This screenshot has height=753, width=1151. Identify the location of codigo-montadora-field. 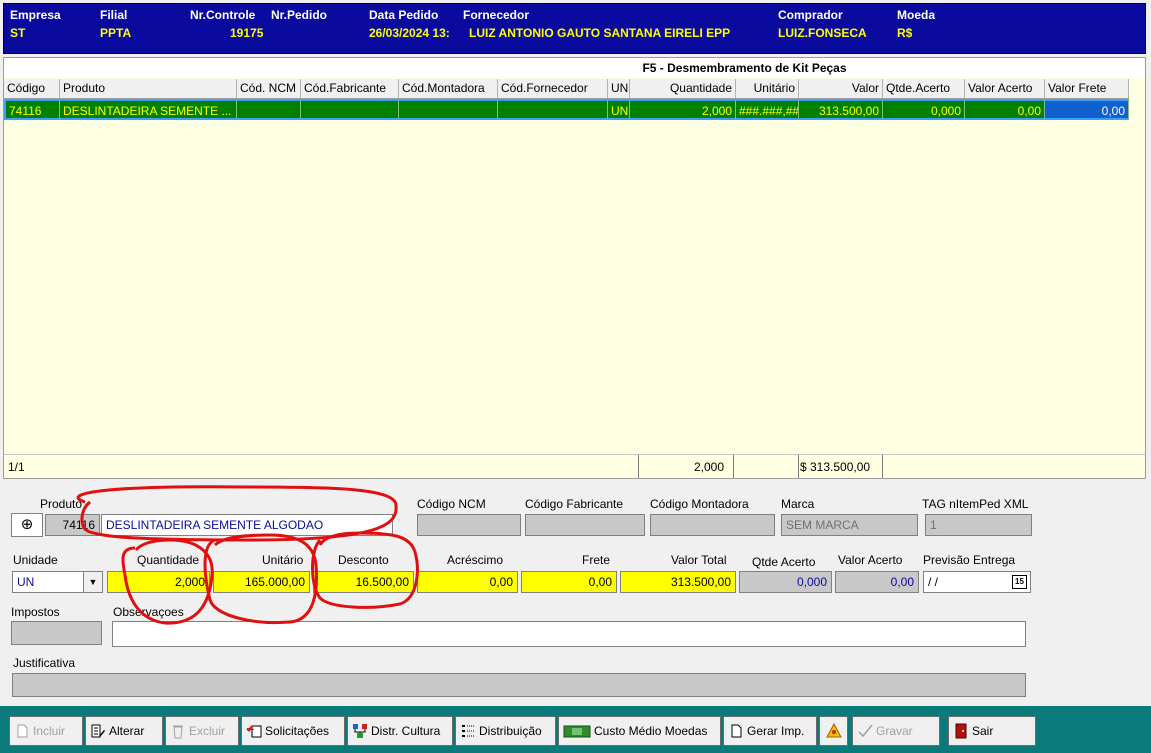
(712, 525).